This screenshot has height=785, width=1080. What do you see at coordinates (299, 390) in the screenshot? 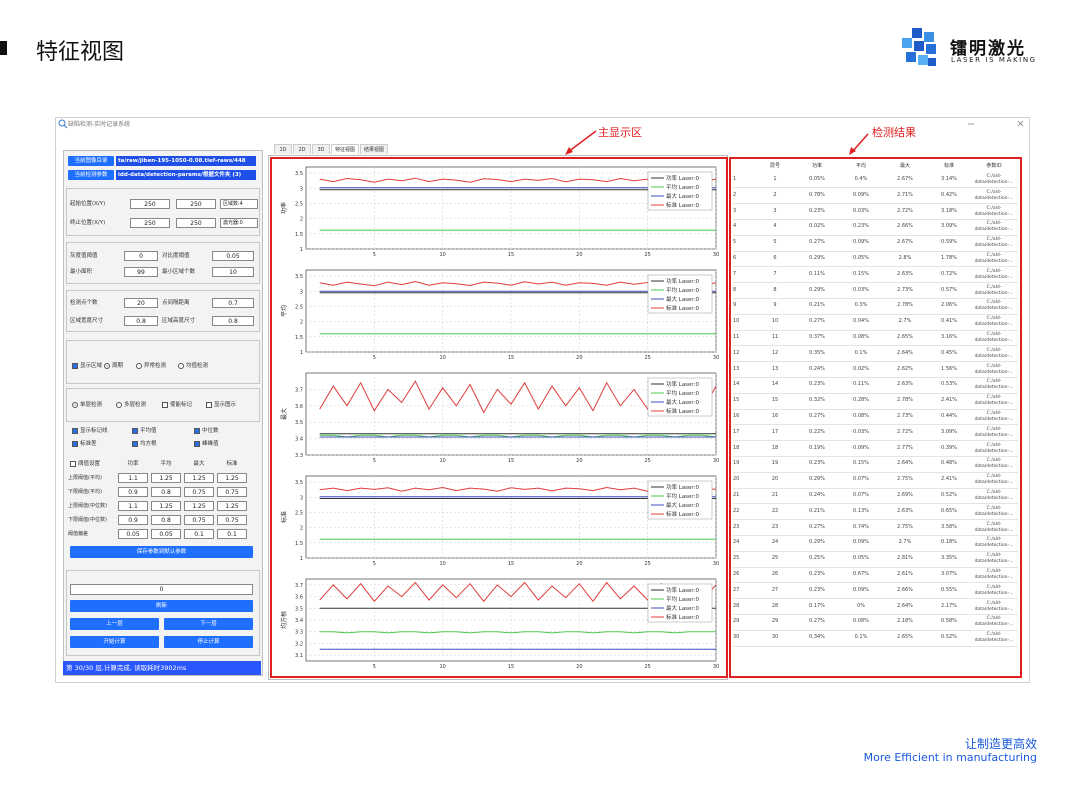
I see `y-tick-label: 3.7` at bounding box center [299, 390].